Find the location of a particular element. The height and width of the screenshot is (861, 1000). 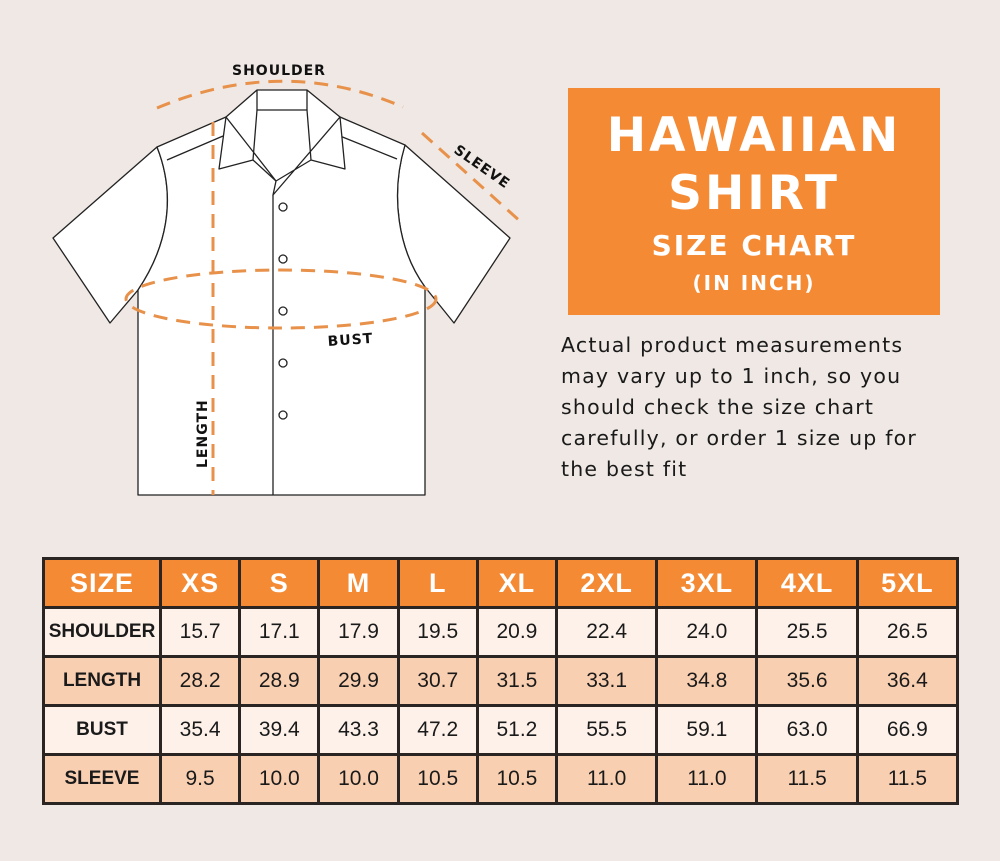

table-cell: 17.1 is located at coordinates (279, 632).